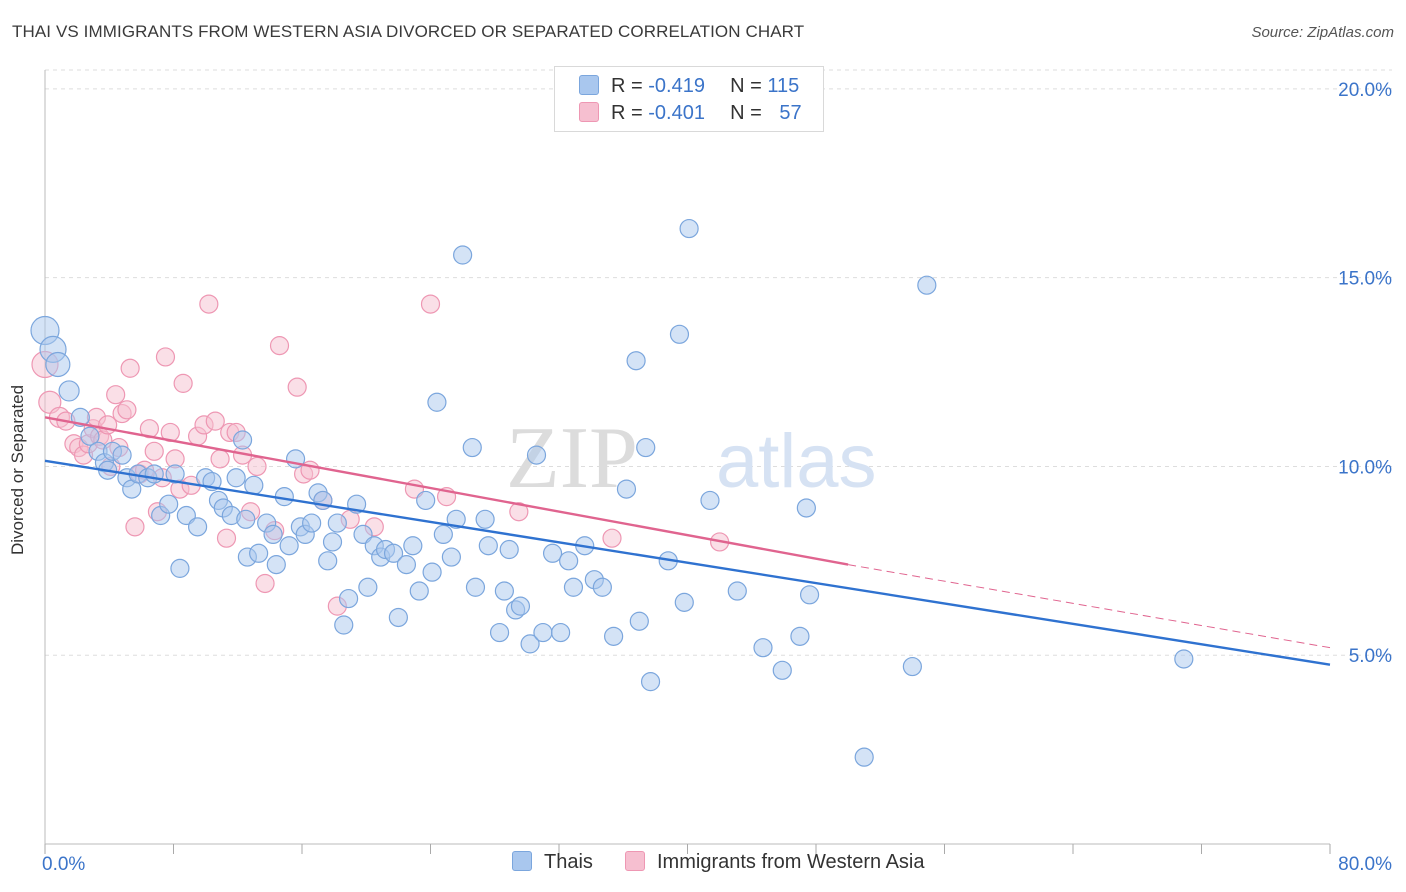 The image size is (1406, 892). What do you see at coordinates (1365, 90) in the screenshot?
I see `y-tick-label-3: 20.0%` at bounding box center [1365, 90].